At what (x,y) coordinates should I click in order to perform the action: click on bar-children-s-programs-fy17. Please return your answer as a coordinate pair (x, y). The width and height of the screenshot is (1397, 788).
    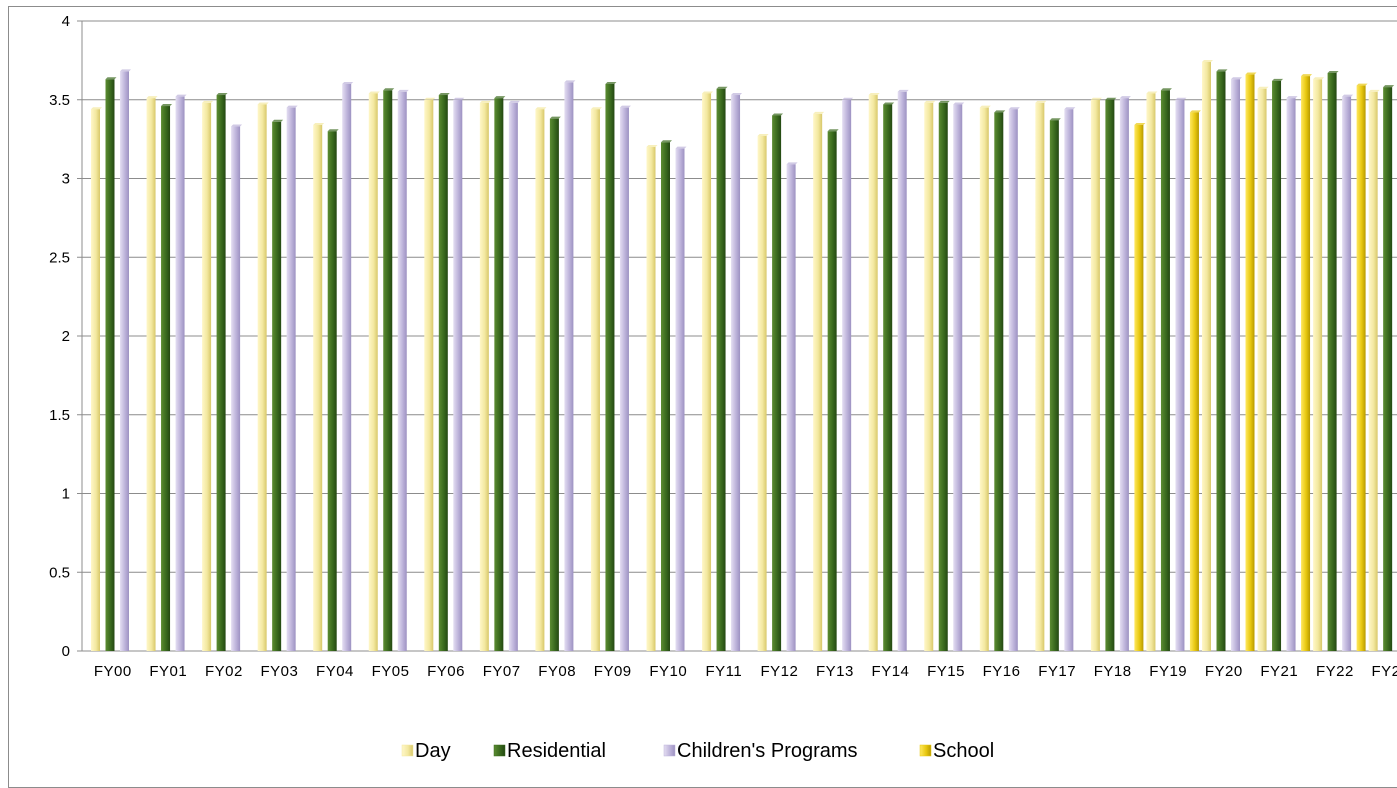
    Looking at the image, I should click on (1069, 380).